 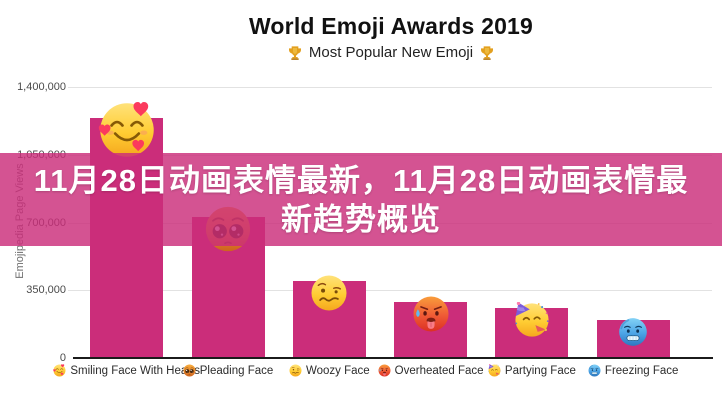 What do you see at coordinates (540, 370) in the screenshot?
I see `x-axis-label-text: Partying Face` at bounding box center [540, 370].